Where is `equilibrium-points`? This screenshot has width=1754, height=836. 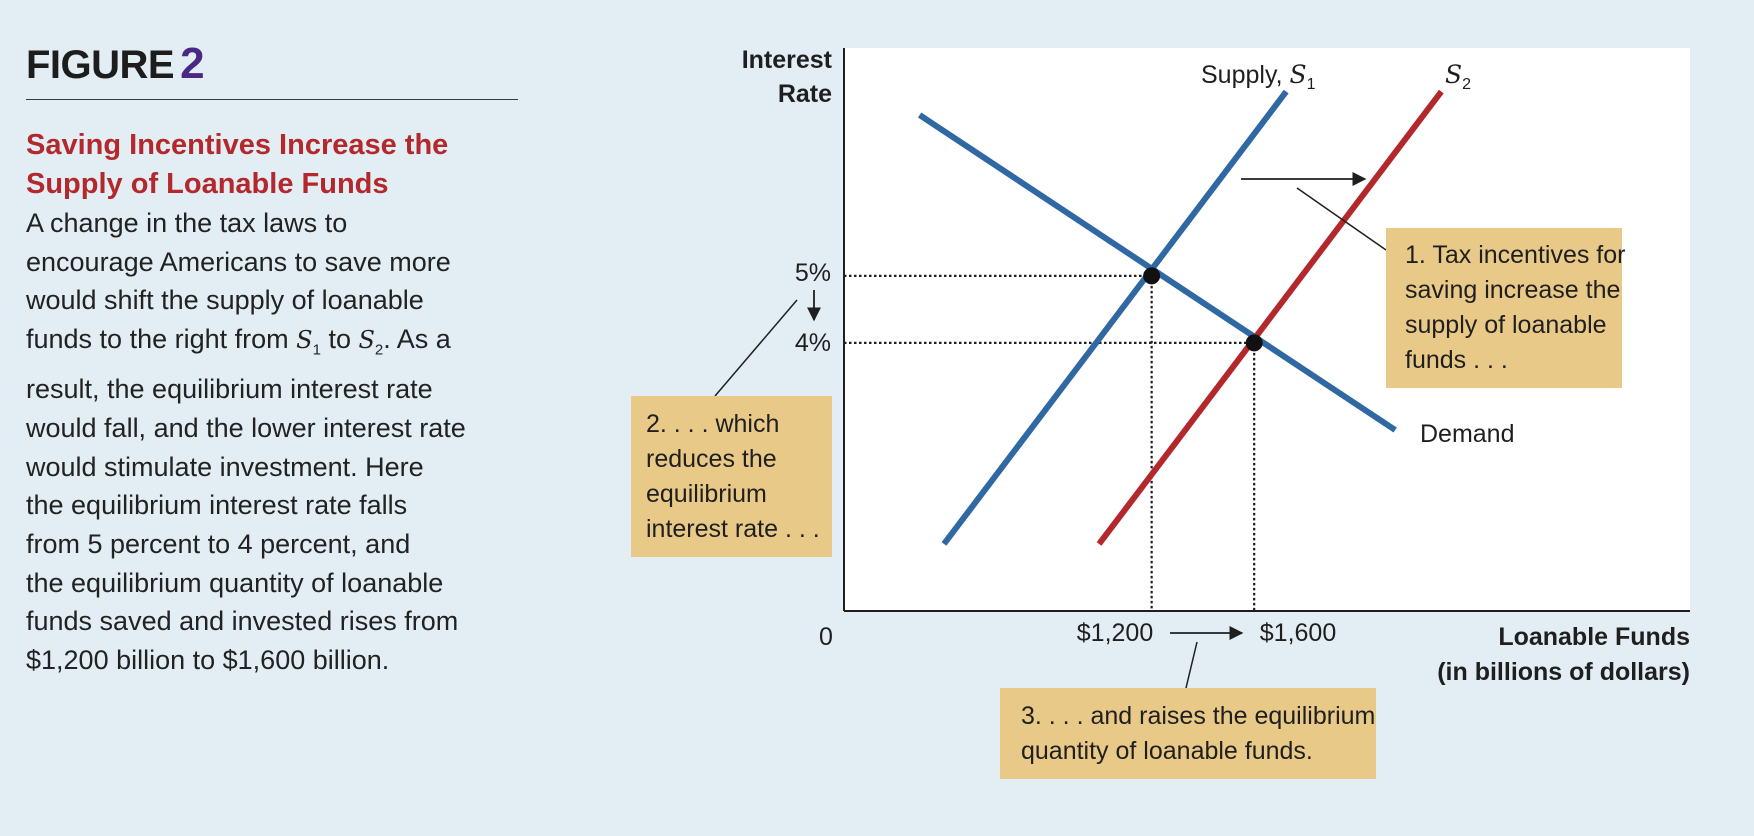 equilibrium-points is located at coordinates (1203, 309).